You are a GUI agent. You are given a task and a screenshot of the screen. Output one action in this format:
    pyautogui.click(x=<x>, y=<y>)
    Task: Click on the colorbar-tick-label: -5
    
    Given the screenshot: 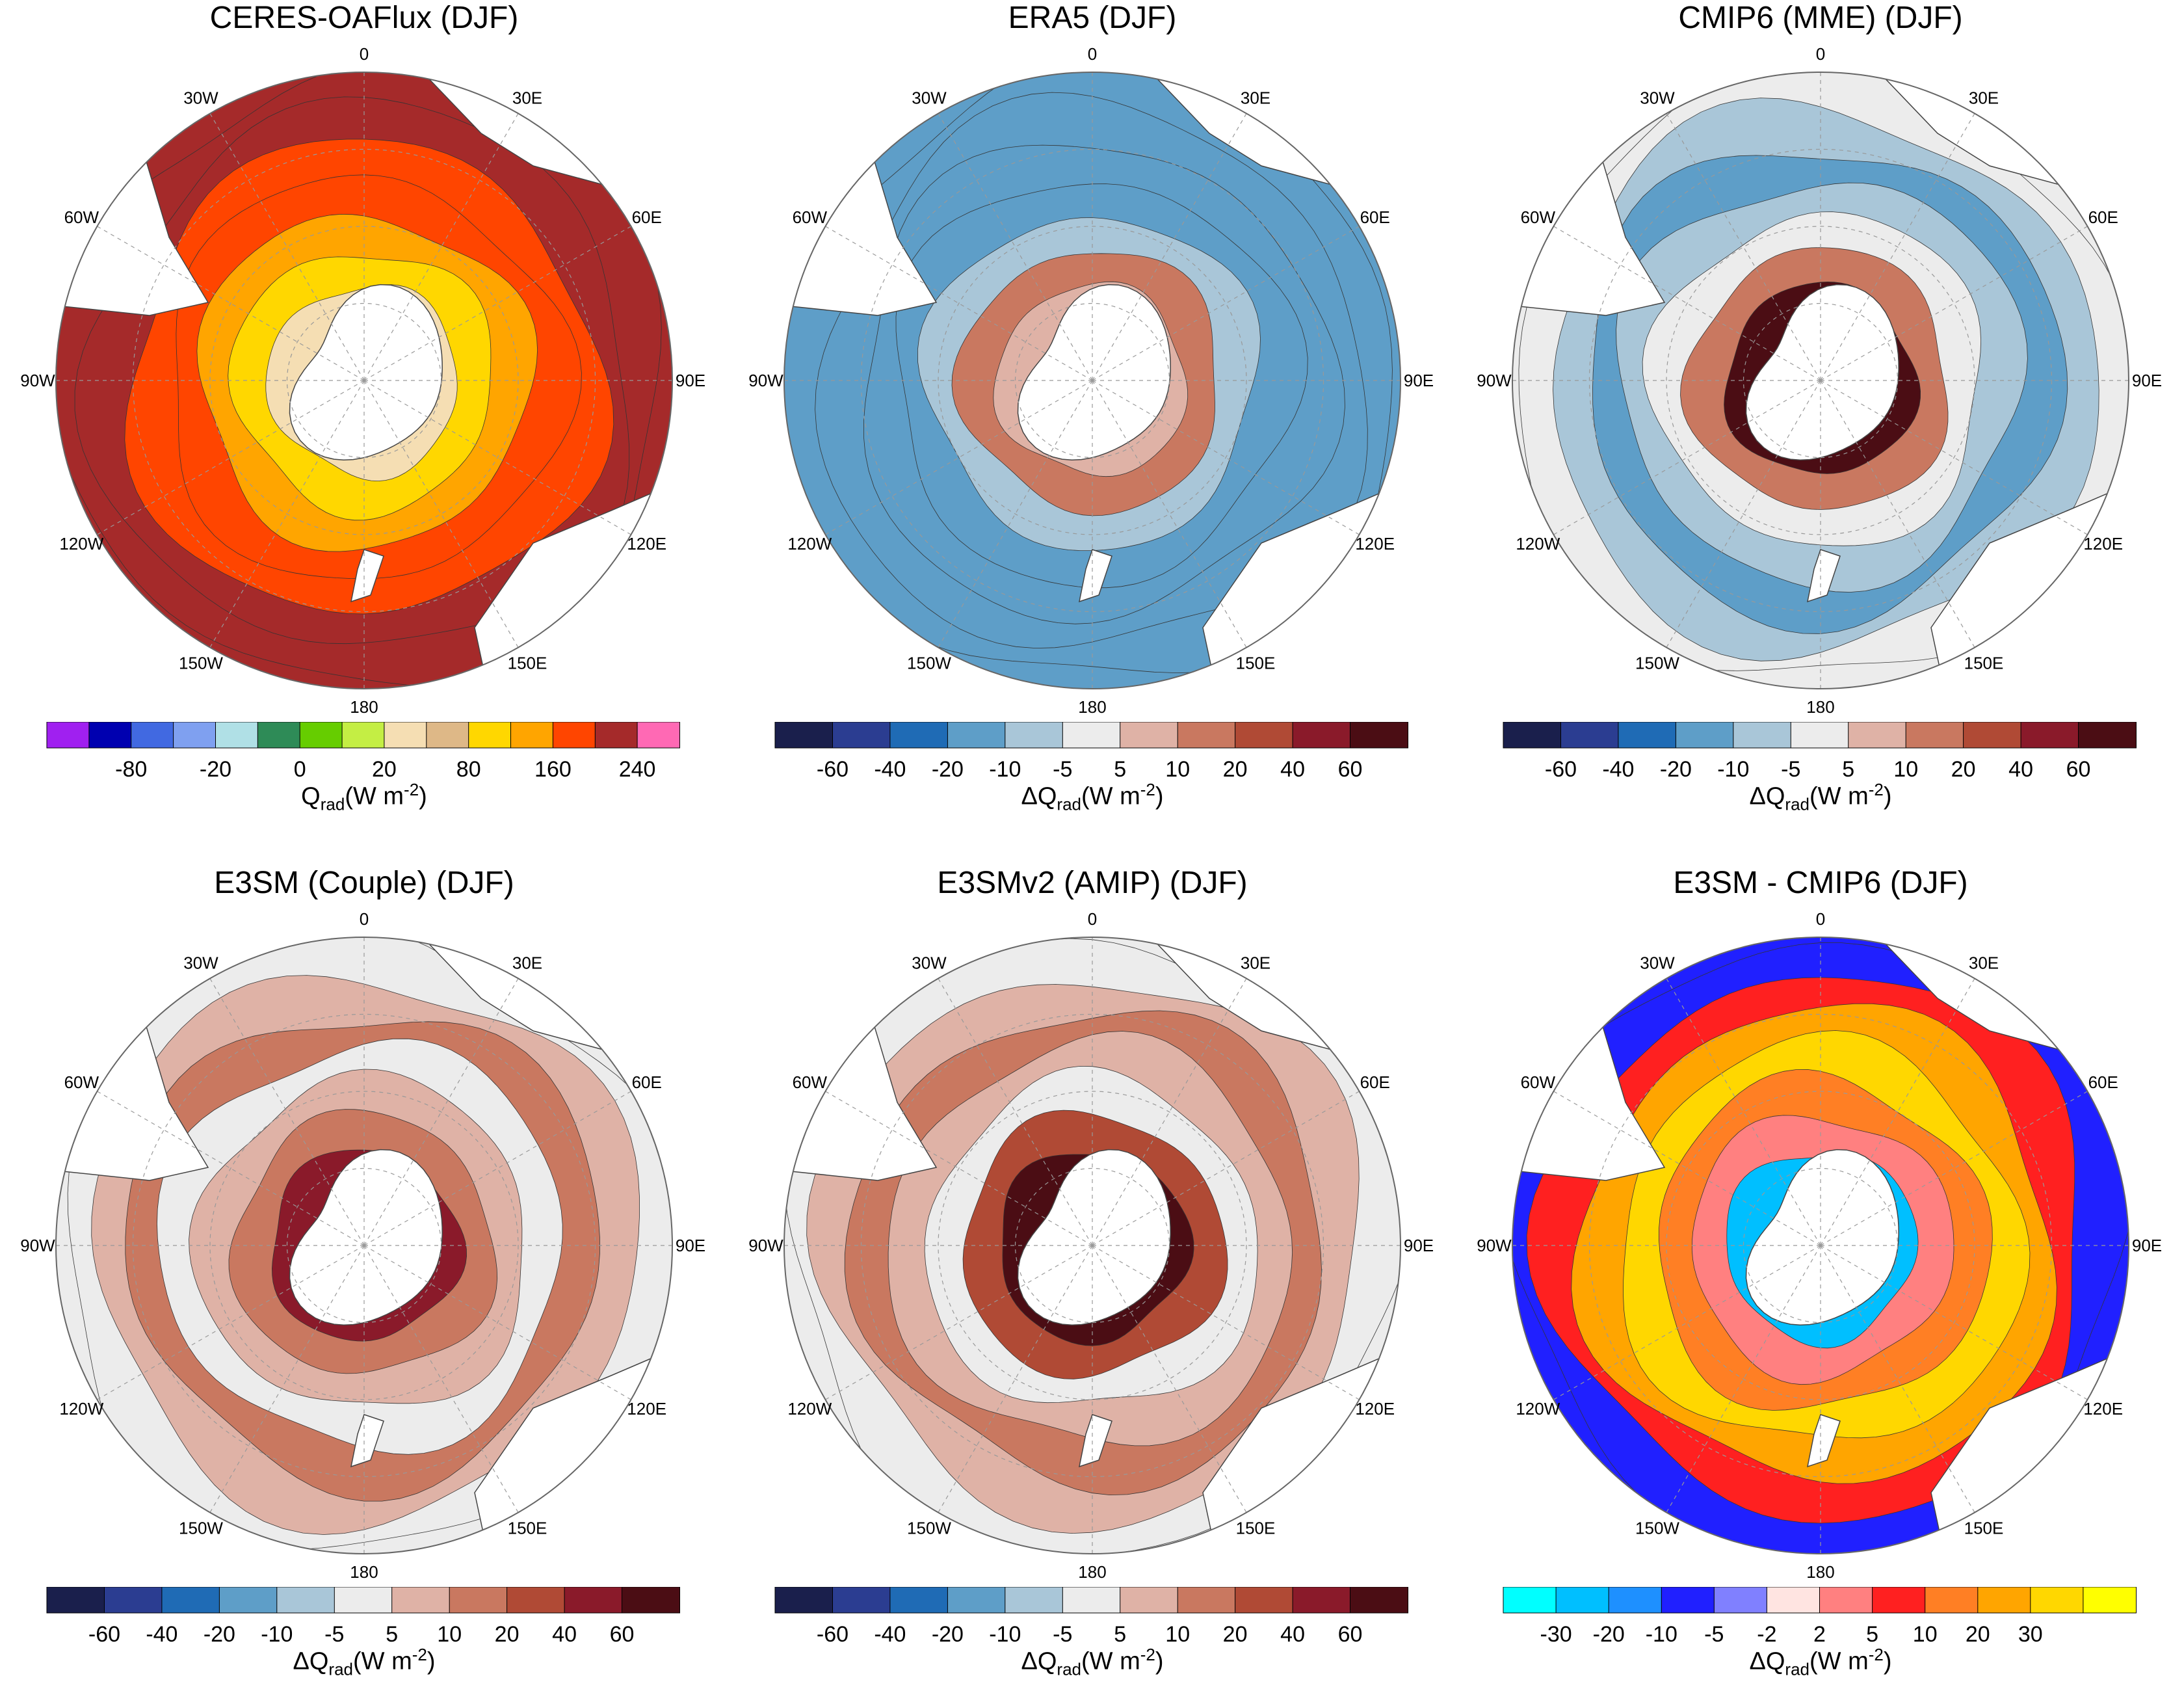 What is the action you would take?
    pyautogui.click(x=334, y=1635)
    